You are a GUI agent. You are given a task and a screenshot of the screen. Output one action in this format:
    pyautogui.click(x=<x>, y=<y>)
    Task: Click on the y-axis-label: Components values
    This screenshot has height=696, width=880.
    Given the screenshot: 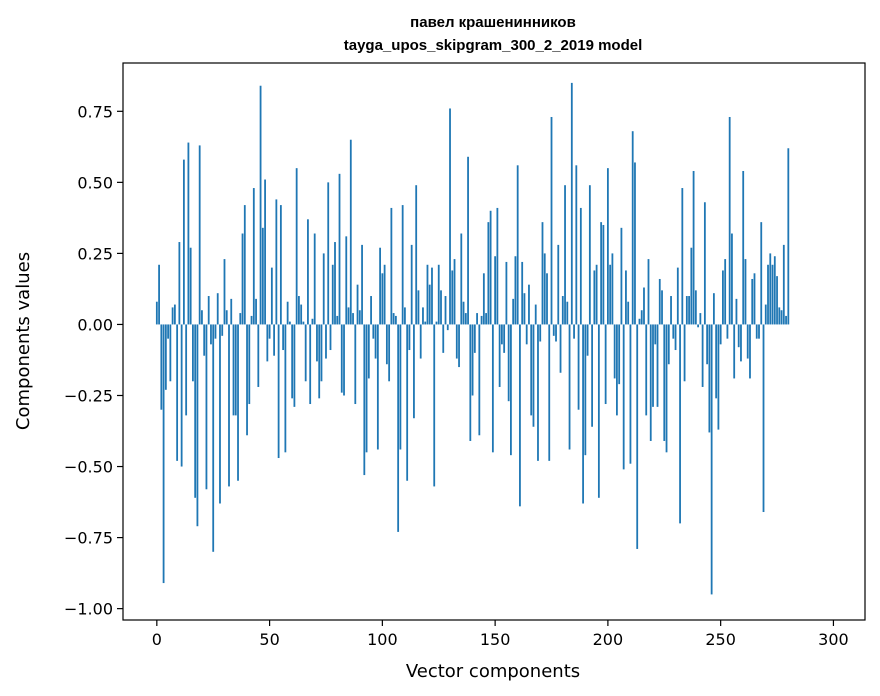 What is the action you would take?
    pyautogui.click(x=23, y=341)
    